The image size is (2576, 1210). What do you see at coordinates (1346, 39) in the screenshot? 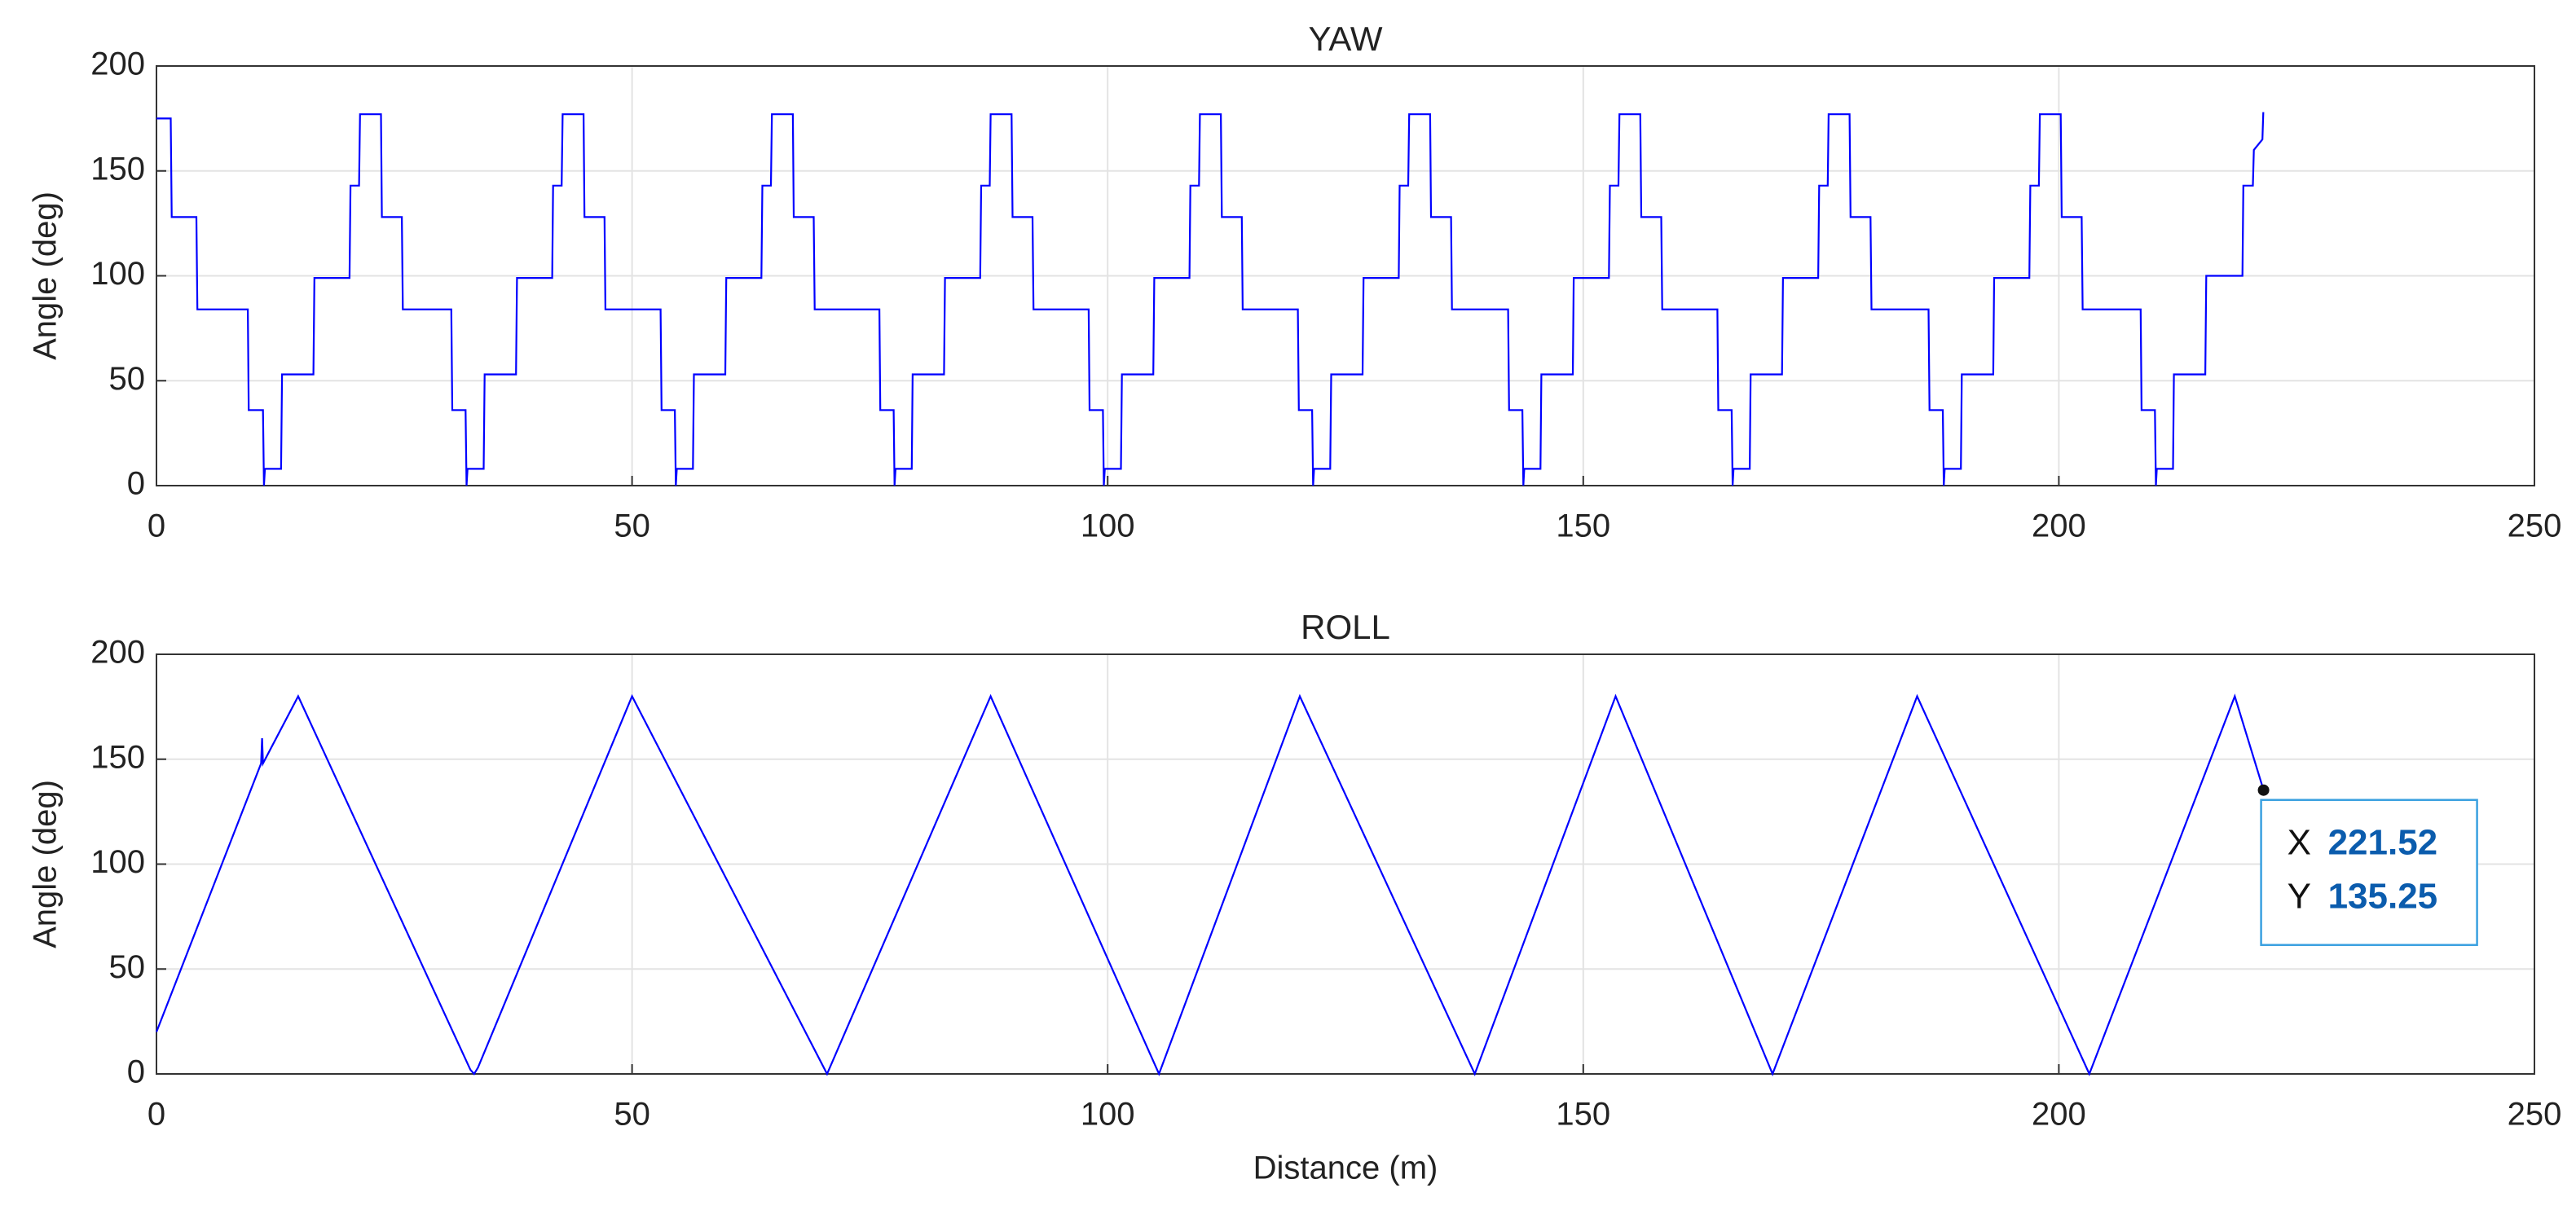
I see `chart-title: YAW` at bounding box center [1346, 39].